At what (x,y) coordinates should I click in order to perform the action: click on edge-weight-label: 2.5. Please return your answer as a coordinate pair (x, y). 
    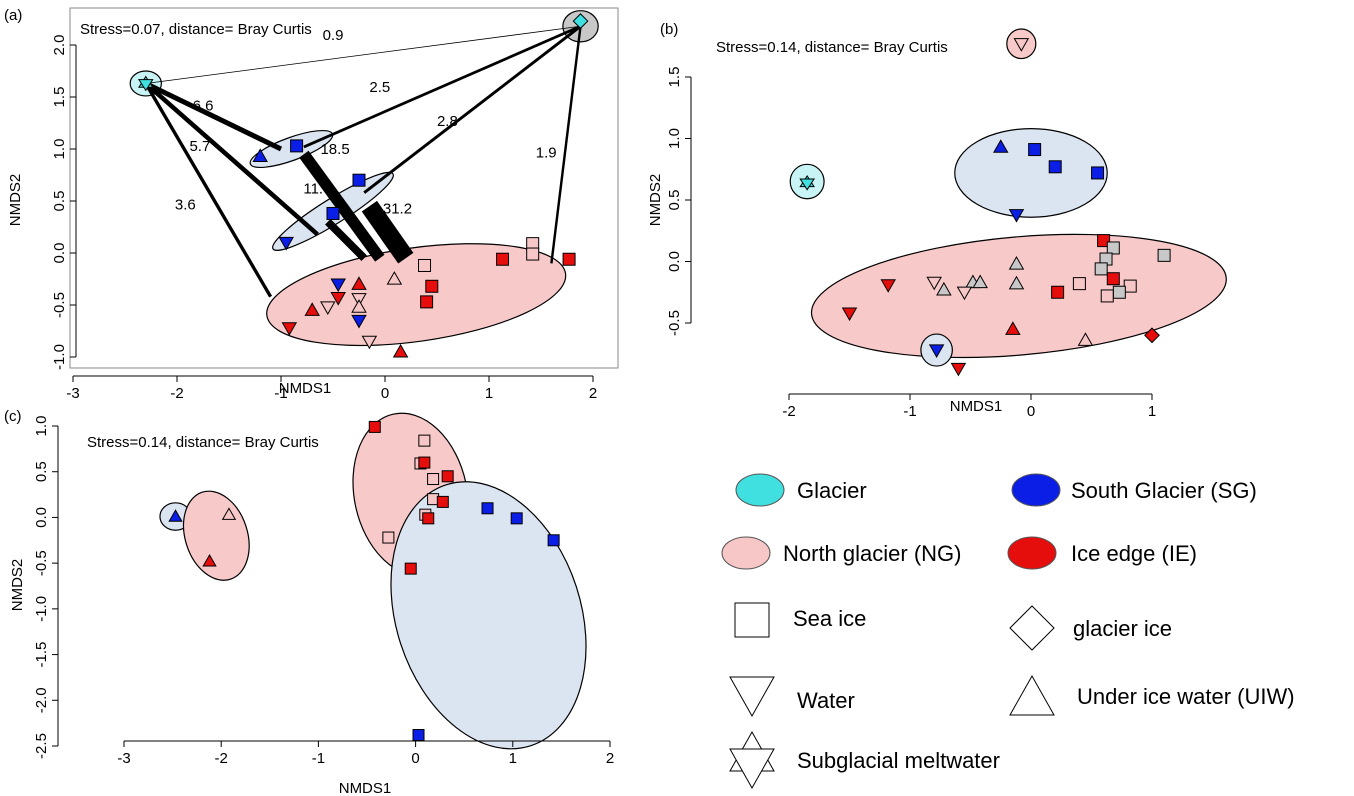
    Looking at the image, I should click on (379, 87).